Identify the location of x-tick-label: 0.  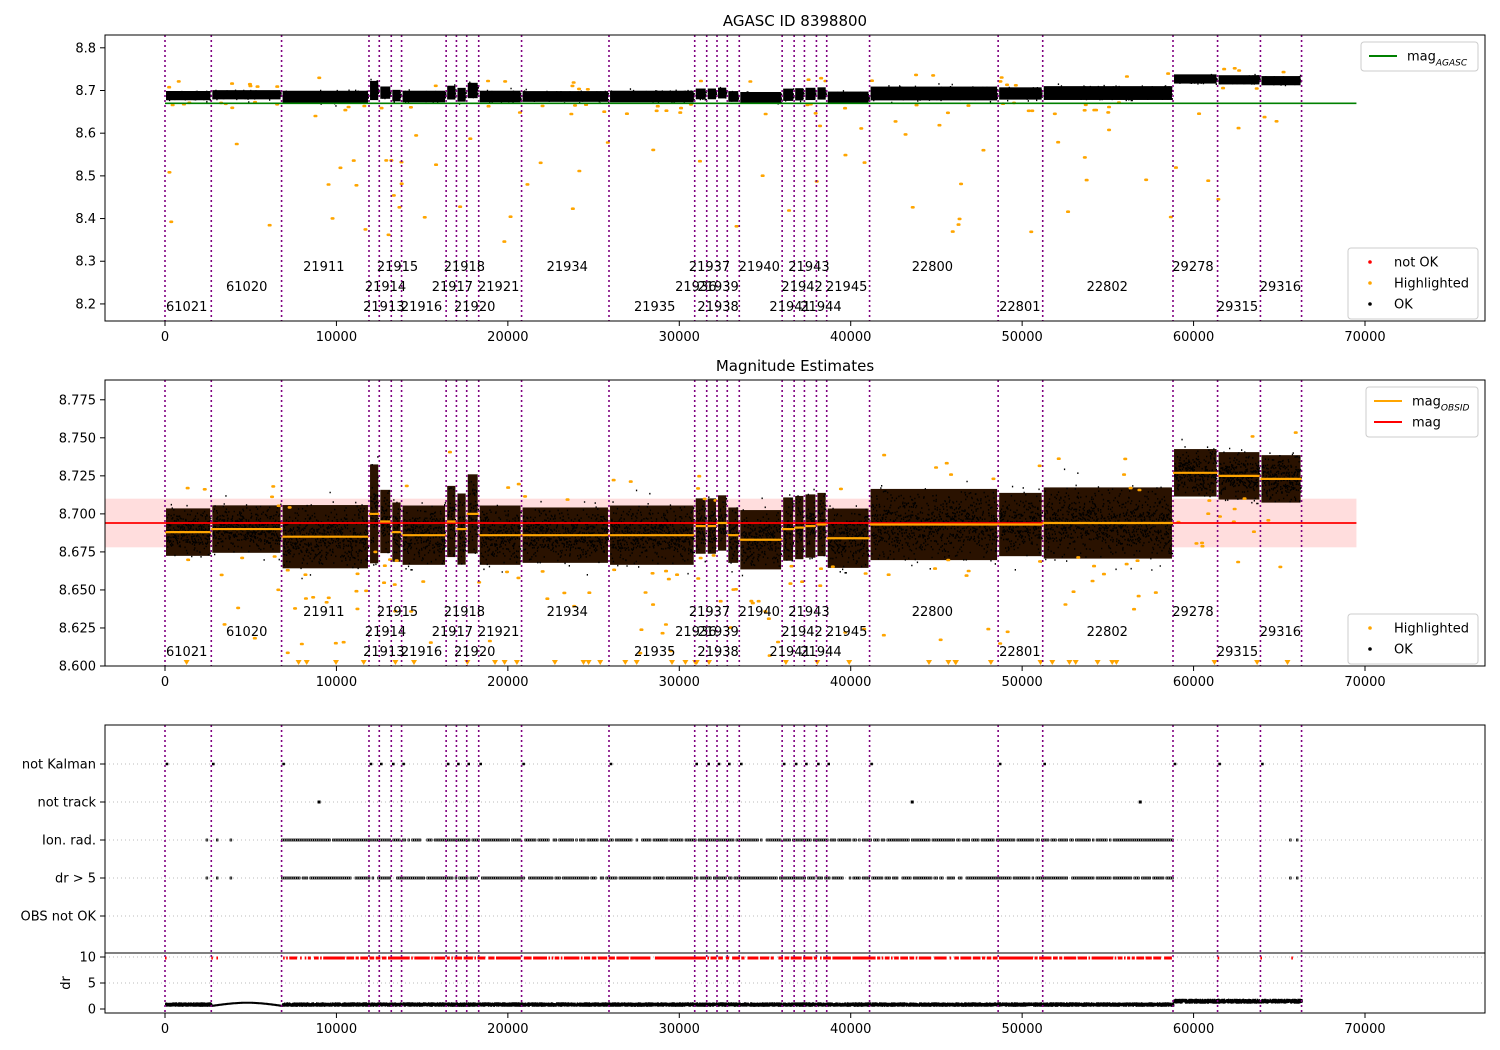
(165, 337).